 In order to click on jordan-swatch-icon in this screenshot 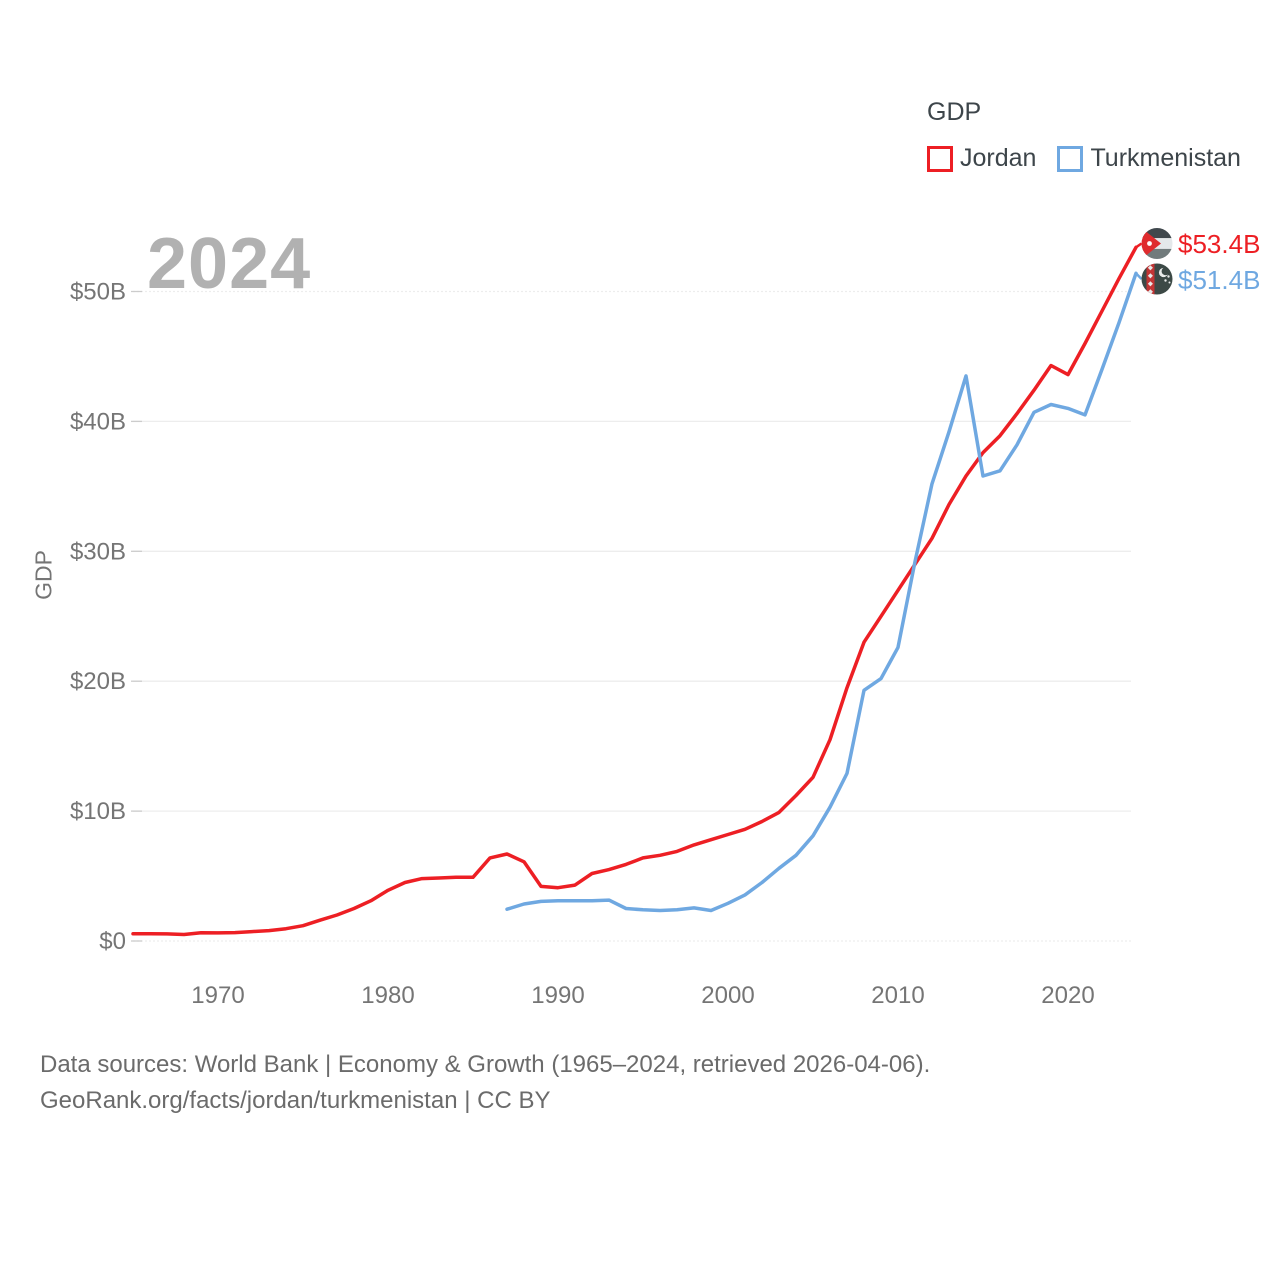, I will do `click(940, 158)`.